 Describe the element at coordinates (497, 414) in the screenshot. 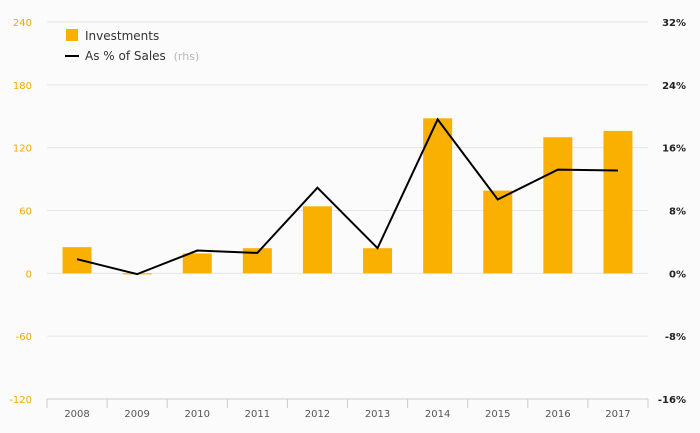

I see `x-tick-label: 2015` at that location.